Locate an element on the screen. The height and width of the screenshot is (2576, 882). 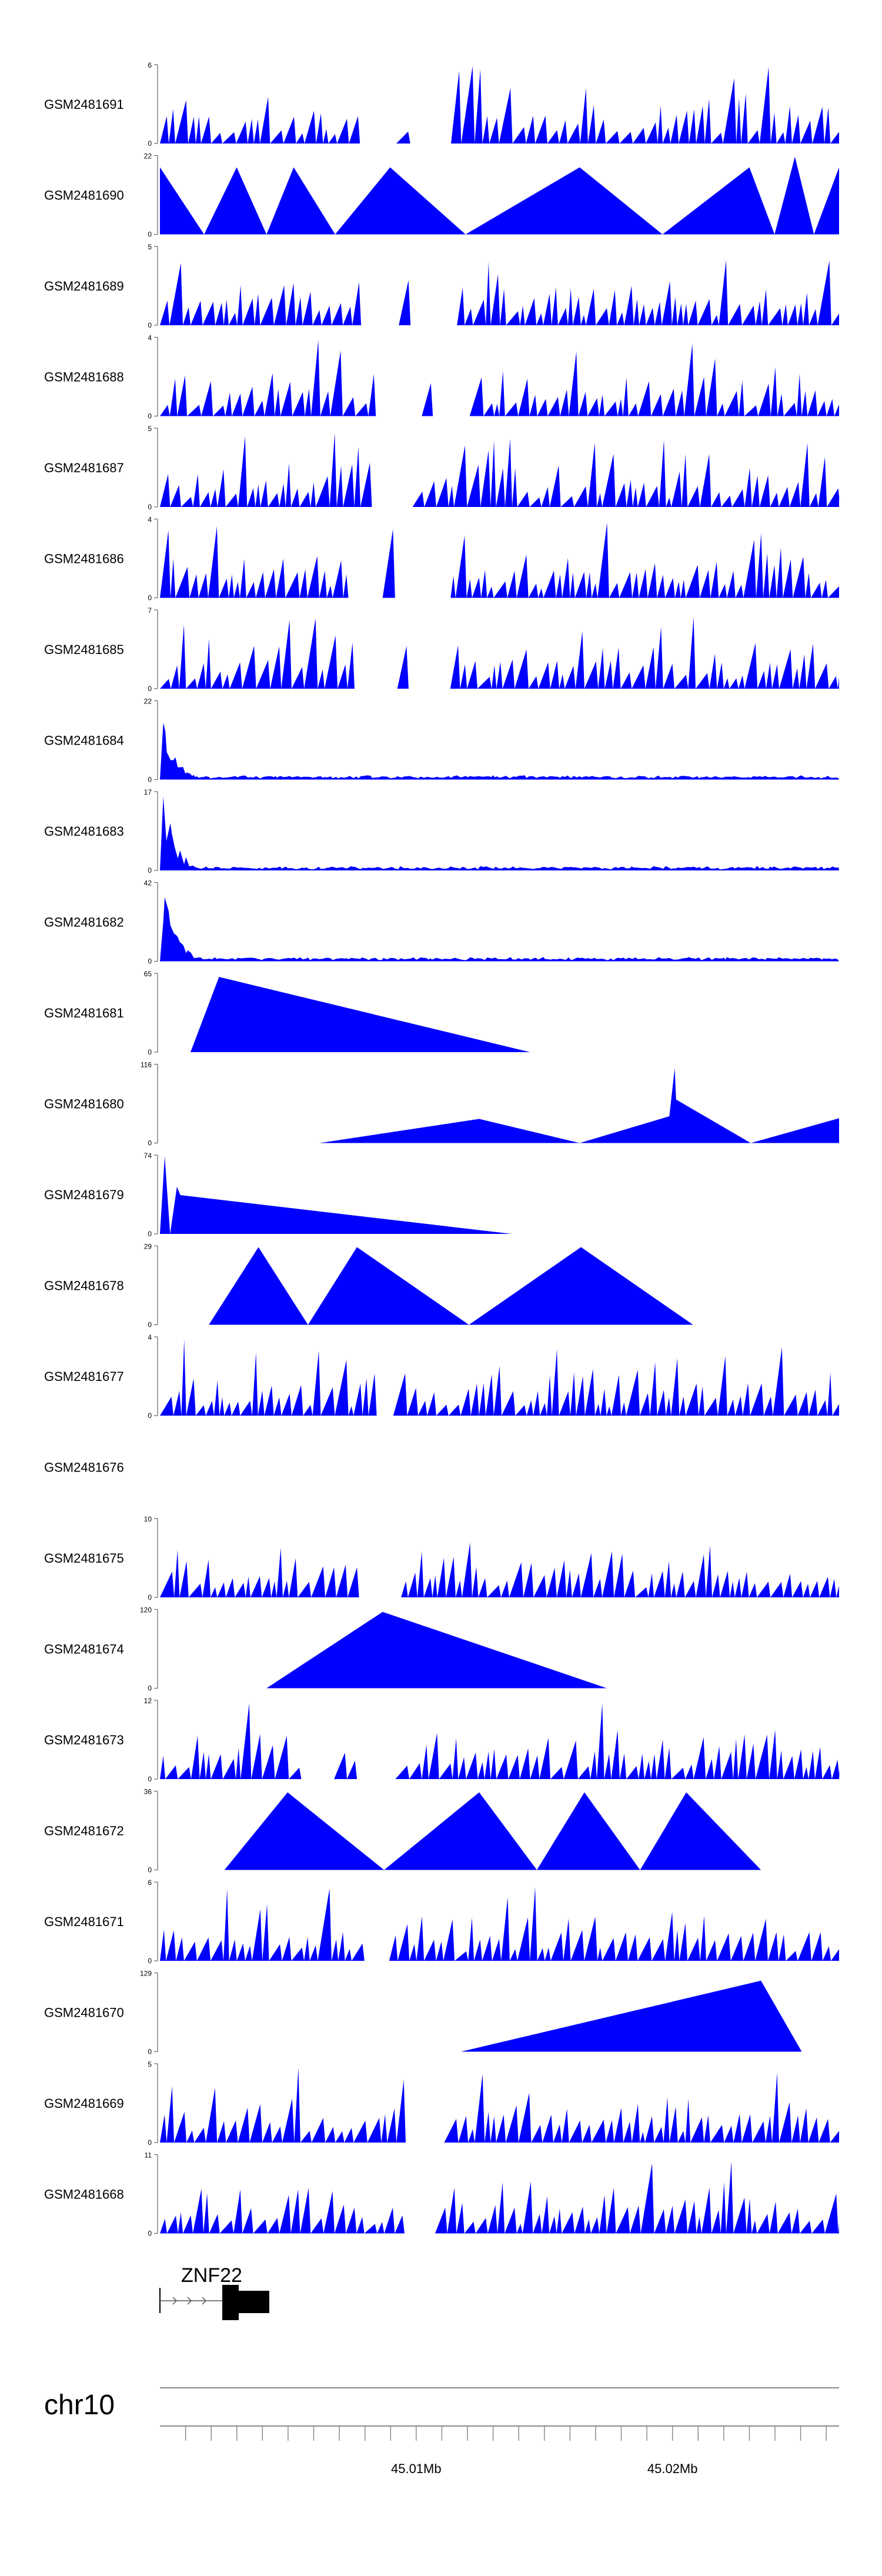
y-tick-label-max: 74 is located at coordinates (148, 1156).